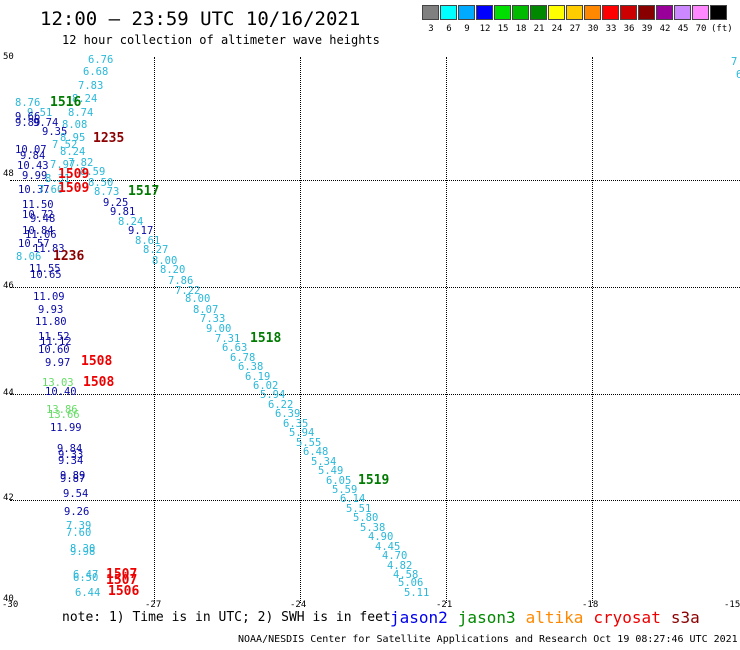 The height and width of the screenshot is (650, 740). I want to click on longitude-label: -30, so click(10, 605).